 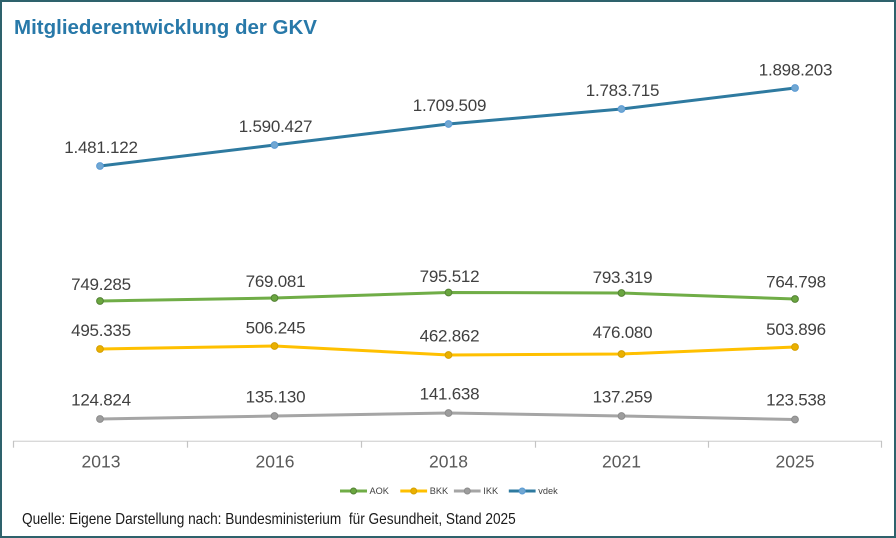 I want to click on svg-text: 764.798, so click(x=796, y=282).